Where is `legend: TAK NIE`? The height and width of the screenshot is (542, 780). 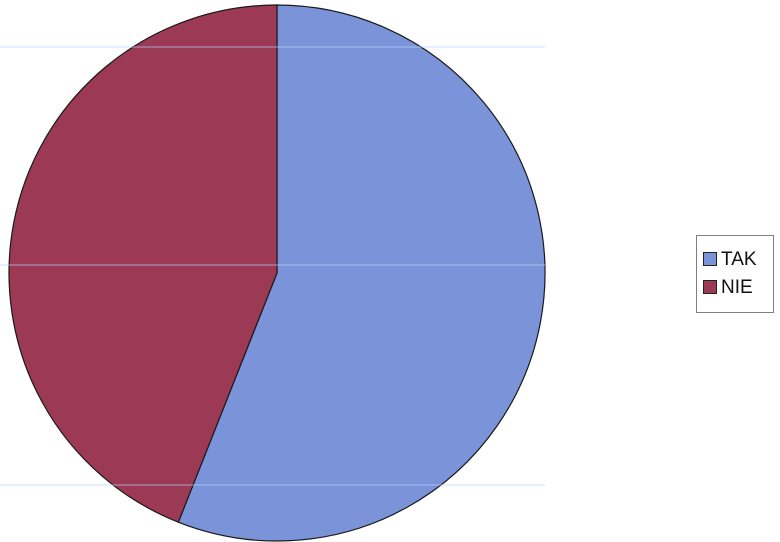 legend: TAK NIE is located at coordinates (735, 274).